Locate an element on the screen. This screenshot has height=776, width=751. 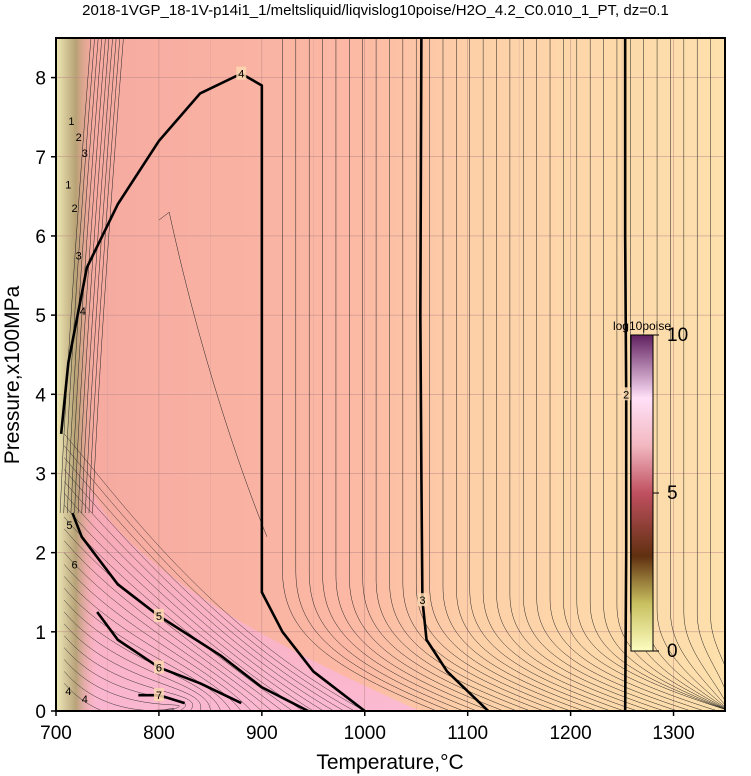
y-tick-label: 8 is located at coordinates (40, 79).